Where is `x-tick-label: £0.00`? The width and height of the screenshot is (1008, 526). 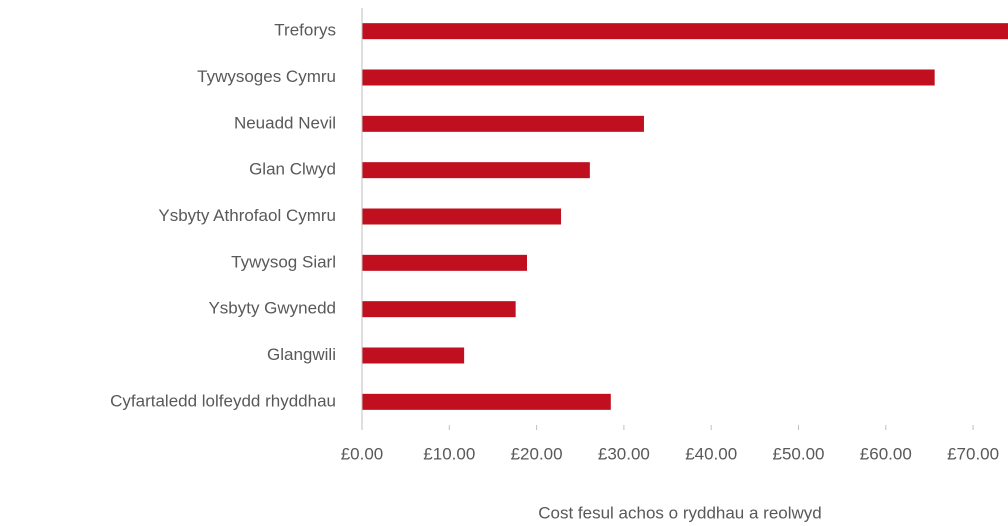
x-tick-label: £0.00 is located at coordinates (362, 453).